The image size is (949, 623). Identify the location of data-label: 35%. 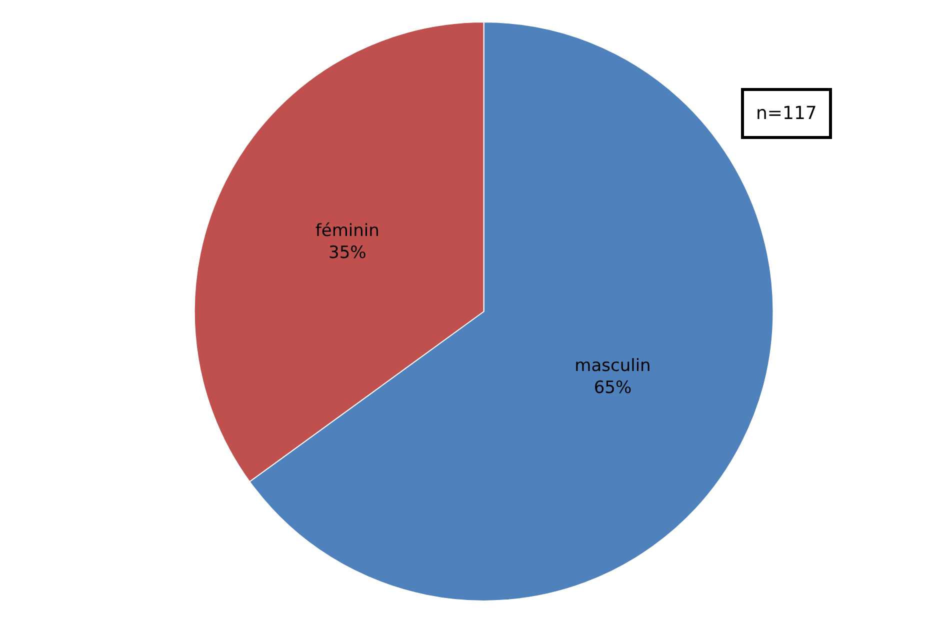
(347, 253).